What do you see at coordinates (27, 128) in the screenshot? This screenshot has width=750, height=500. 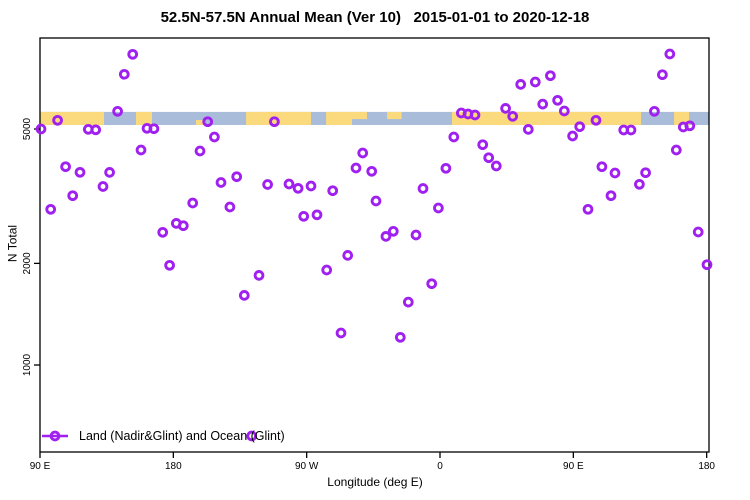 I see `y-axis-tick-label: 5000` at bounding box center [27, 128].